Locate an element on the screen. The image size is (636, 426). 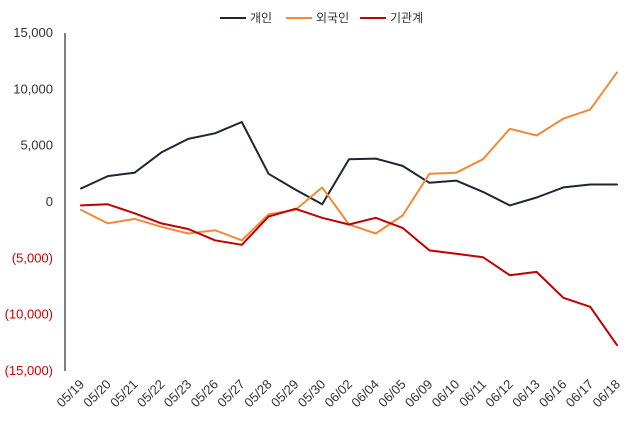
x-tick-label: 05/28 is located at coordinates (258, 394).